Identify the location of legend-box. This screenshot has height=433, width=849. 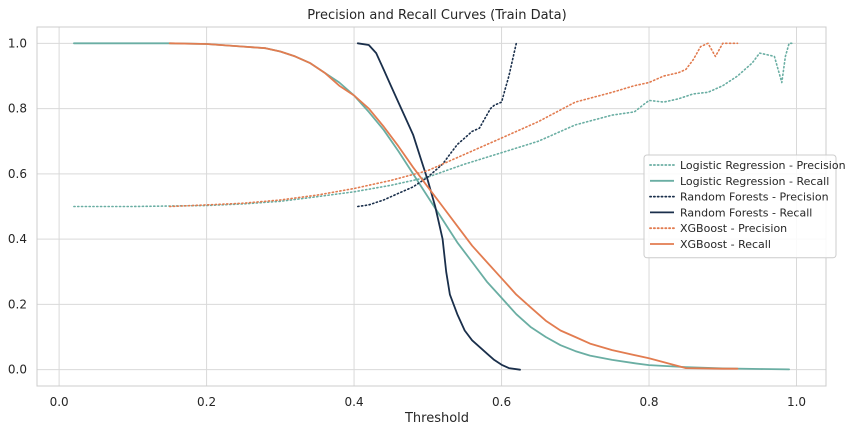
(740, 206).